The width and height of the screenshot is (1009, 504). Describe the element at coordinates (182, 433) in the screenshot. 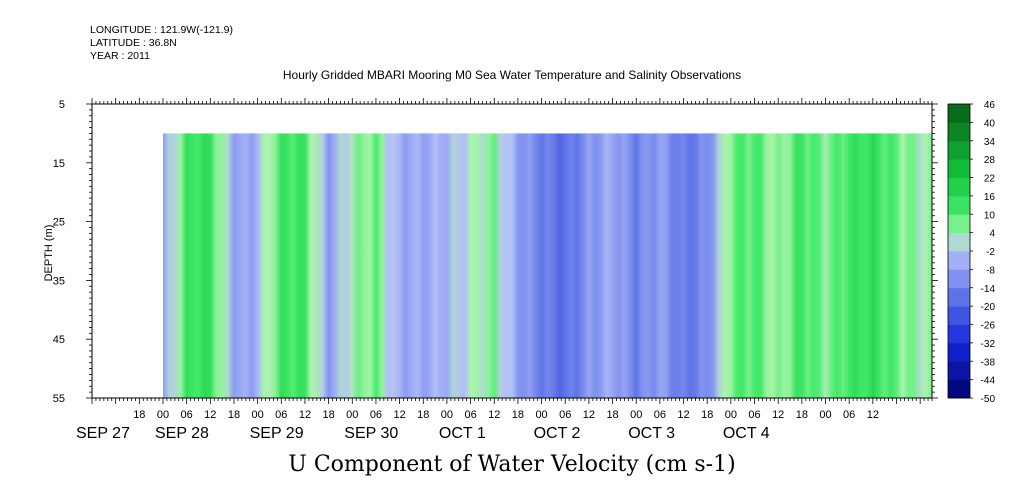

I see `x-date-label: SEP 28` at that location.